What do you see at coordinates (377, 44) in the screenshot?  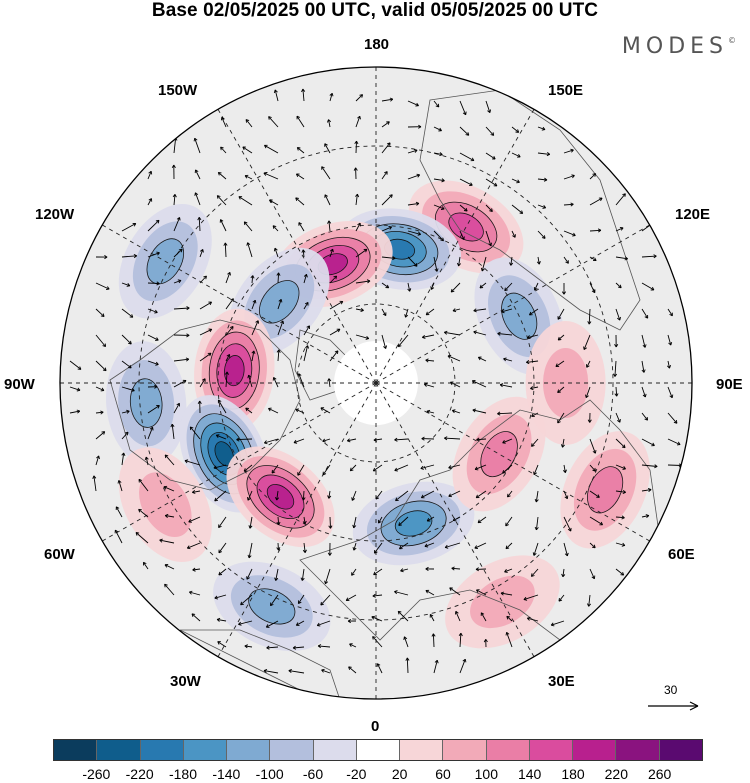 I see `lon-label-180: 180` at bounding box center [377, 44].